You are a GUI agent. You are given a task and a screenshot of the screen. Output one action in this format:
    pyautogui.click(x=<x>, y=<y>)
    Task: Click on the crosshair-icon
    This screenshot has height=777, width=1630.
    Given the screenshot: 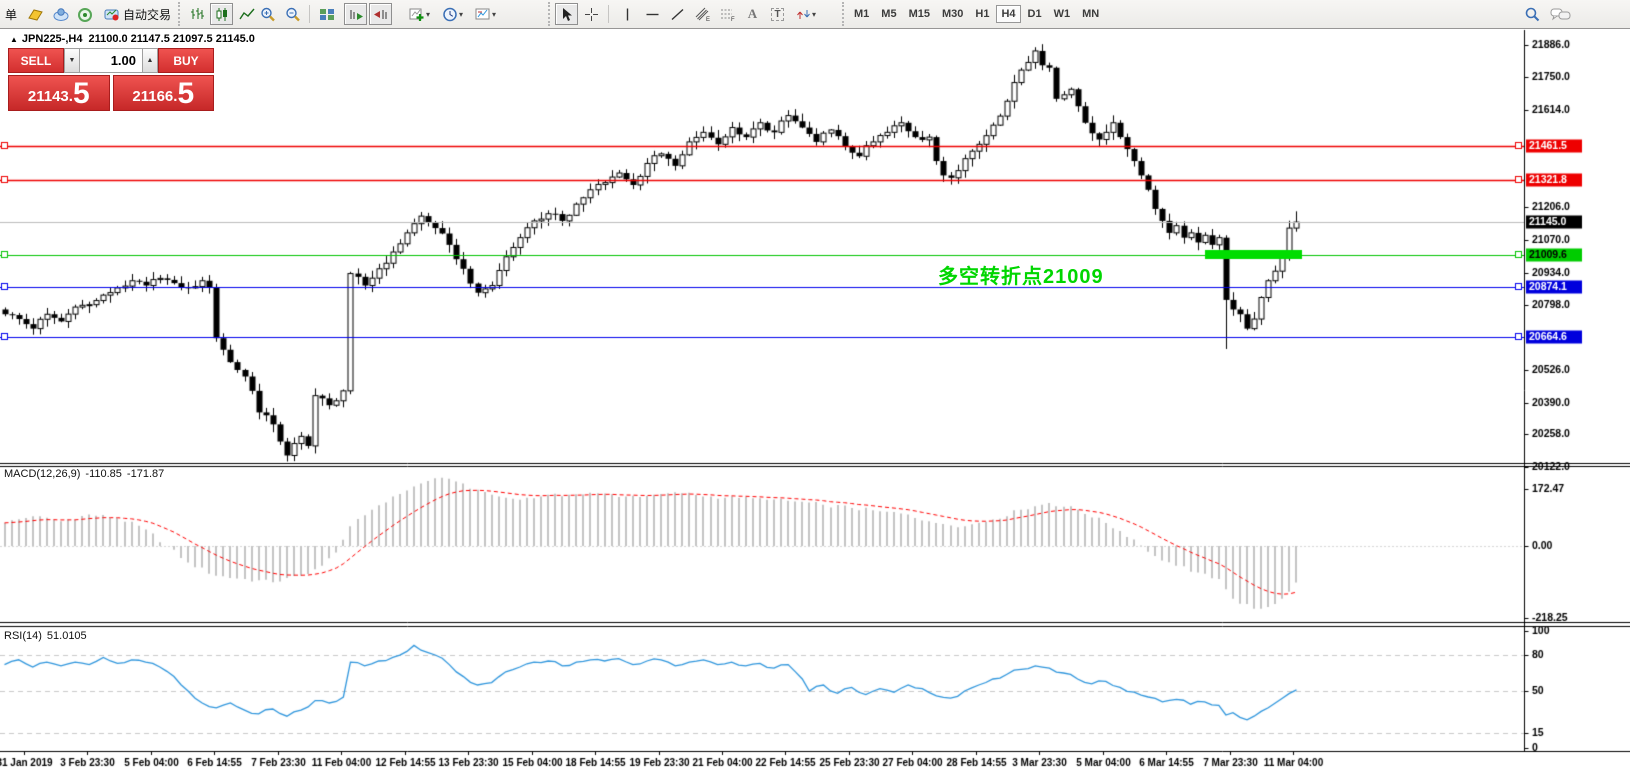 What is the action you would take?
    pyautogui.click(x=591, y=14)
    